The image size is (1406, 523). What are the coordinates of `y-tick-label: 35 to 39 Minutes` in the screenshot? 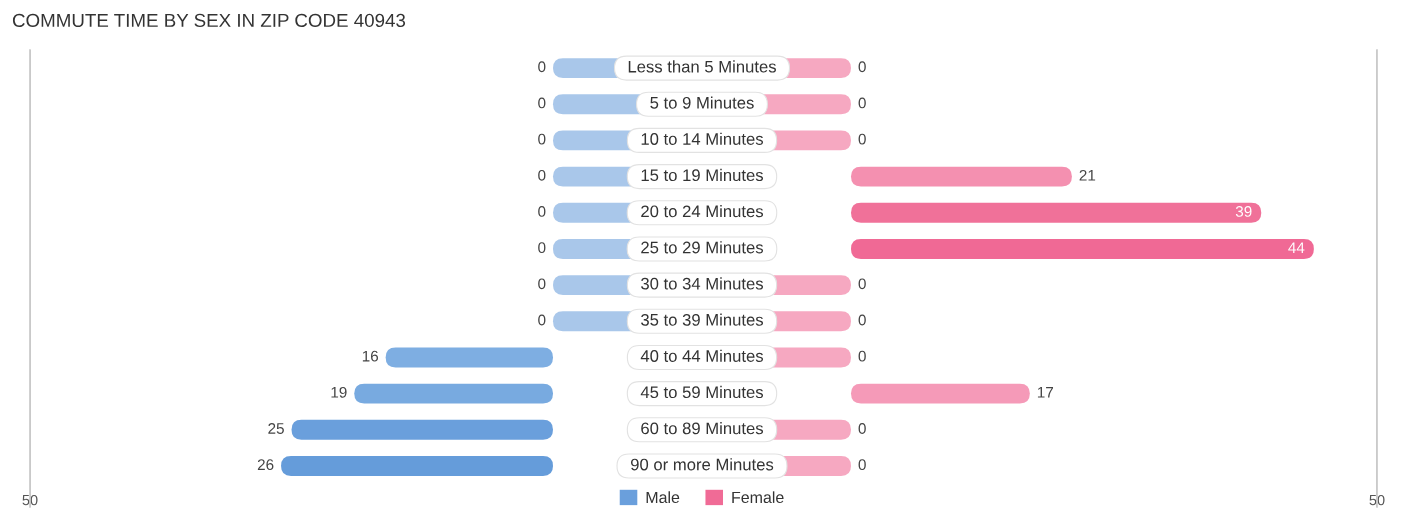 It's located at (702, 319).